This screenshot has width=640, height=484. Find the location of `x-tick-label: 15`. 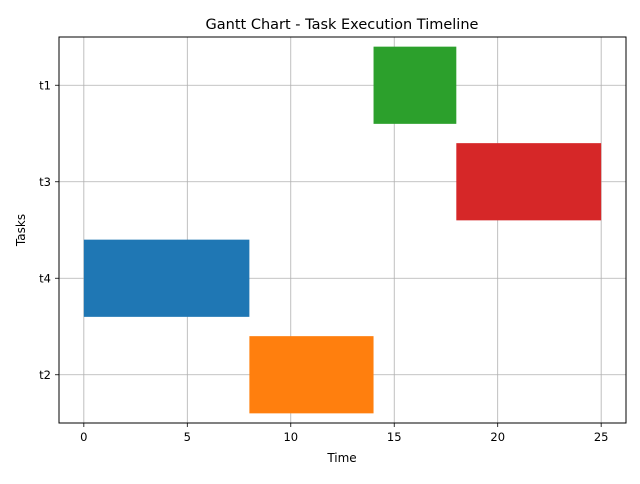

x-tick-label: 15 is located at coordinates (394, 437).